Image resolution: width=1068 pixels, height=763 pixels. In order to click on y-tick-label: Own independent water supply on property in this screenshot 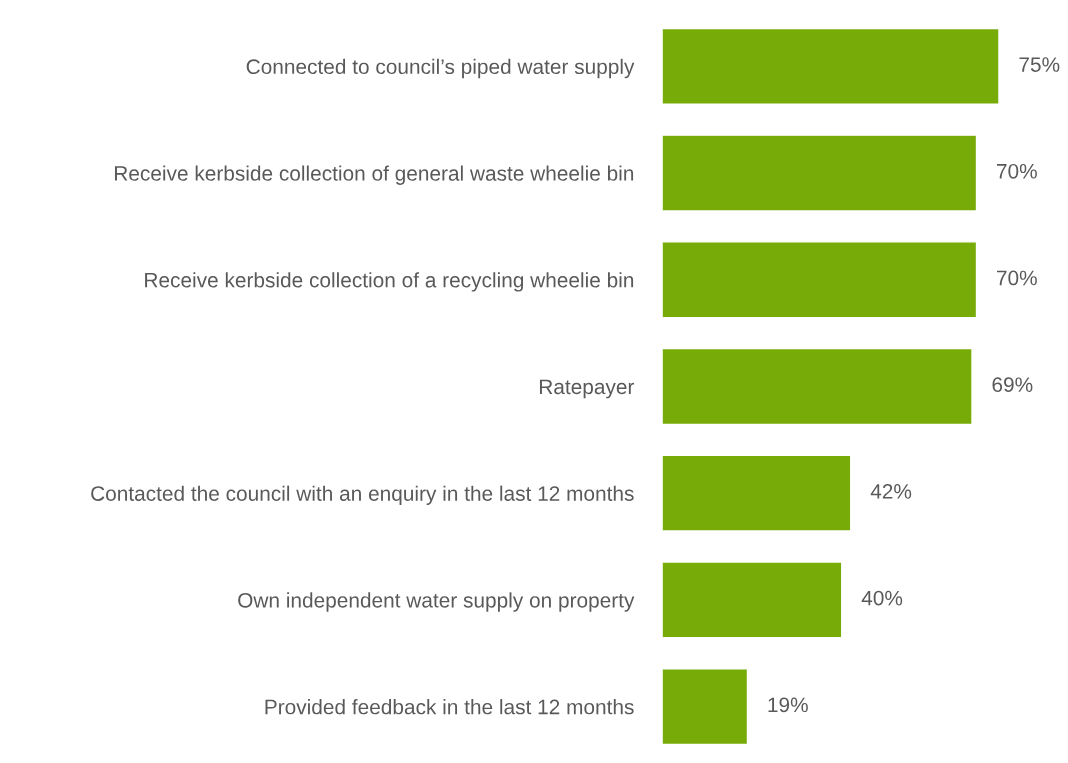, I will do `click(436, 602)`.